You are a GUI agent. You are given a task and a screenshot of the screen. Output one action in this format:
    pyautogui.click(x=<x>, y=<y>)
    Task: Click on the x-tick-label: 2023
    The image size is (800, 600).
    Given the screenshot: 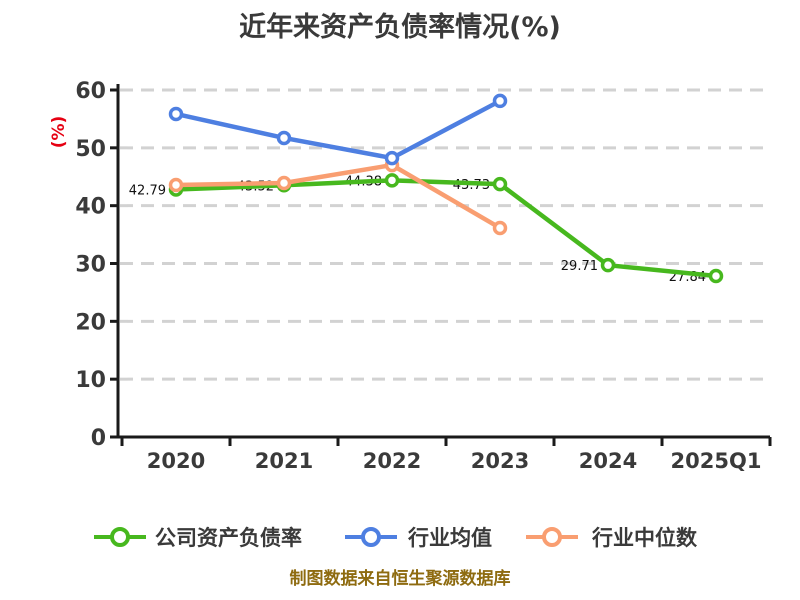 What is the action you would take?
    pyautogui.click(x=500, y=461)
    